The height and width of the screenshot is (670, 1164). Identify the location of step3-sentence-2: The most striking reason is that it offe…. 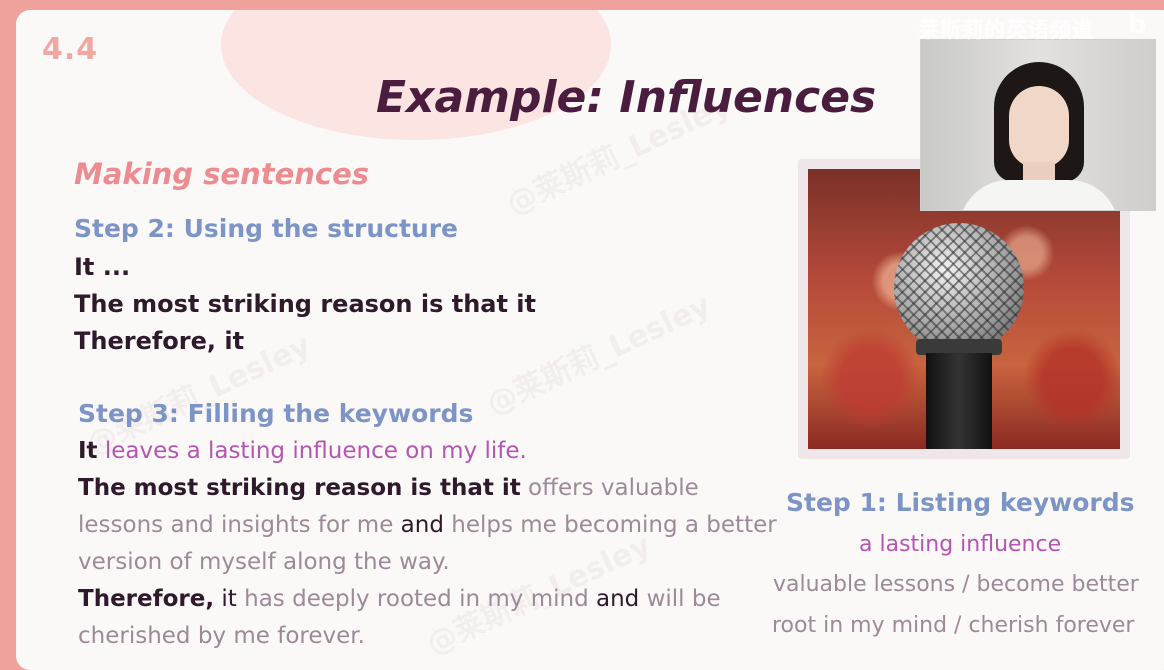
(428, 525).